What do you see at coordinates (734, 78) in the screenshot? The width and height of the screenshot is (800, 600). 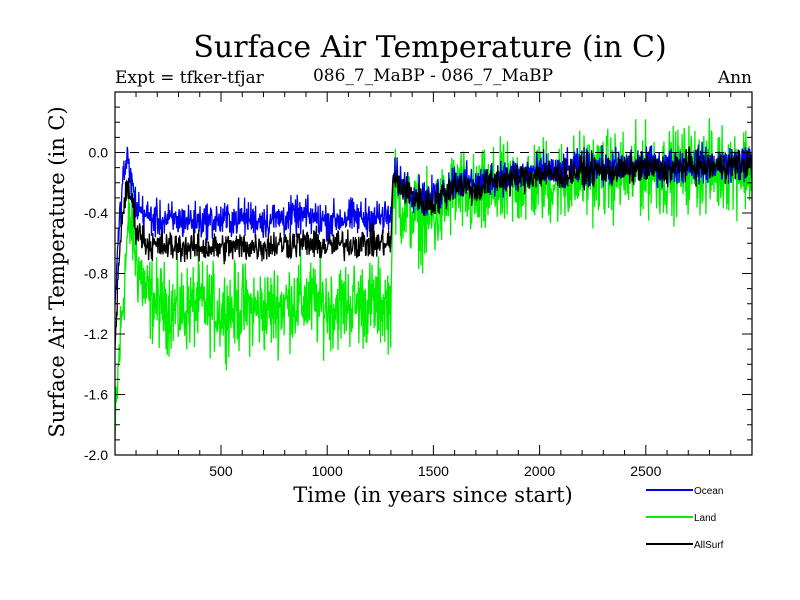 I see `subtitle-right: Ann` at bounding box center [734, 78].